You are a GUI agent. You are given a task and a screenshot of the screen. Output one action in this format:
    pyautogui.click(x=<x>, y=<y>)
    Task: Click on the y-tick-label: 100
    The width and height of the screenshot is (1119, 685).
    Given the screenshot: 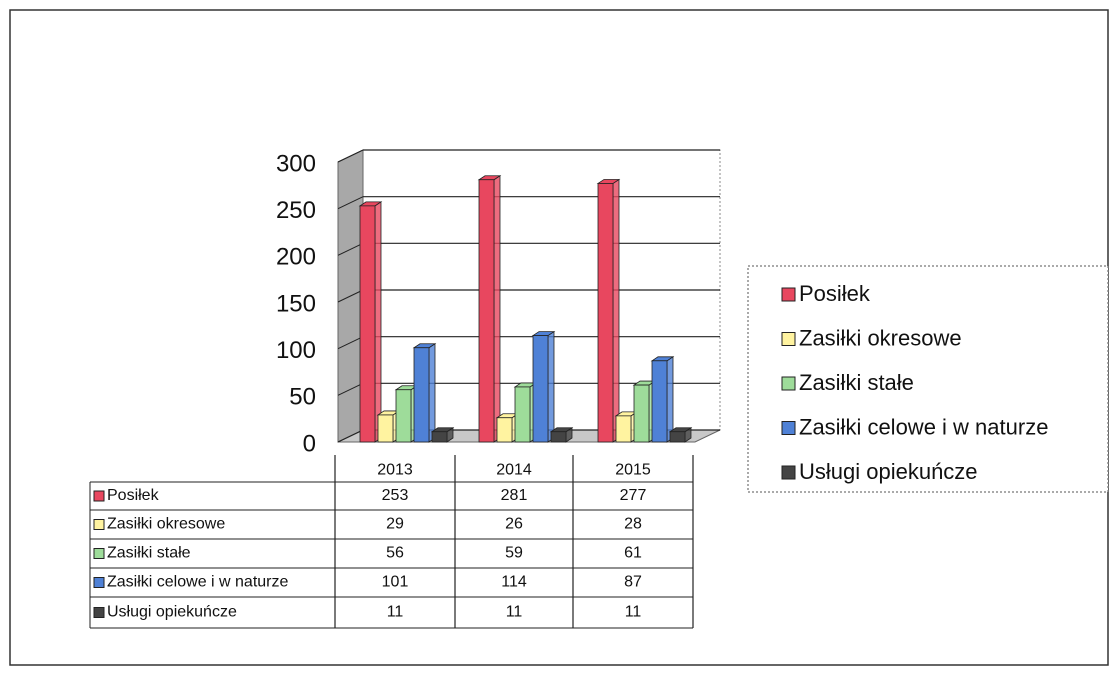 What is the action you would take?
    pyautogui.click(x=296, y=350)
    